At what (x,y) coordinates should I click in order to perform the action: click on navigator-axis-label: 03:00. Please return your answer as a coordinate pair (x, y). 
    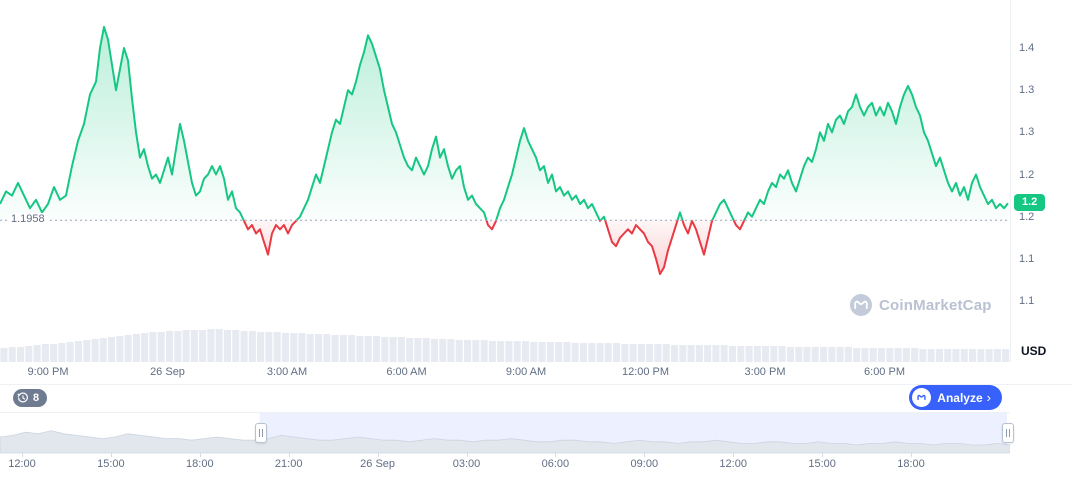
    Looking at the image, I should click on (466, 464).